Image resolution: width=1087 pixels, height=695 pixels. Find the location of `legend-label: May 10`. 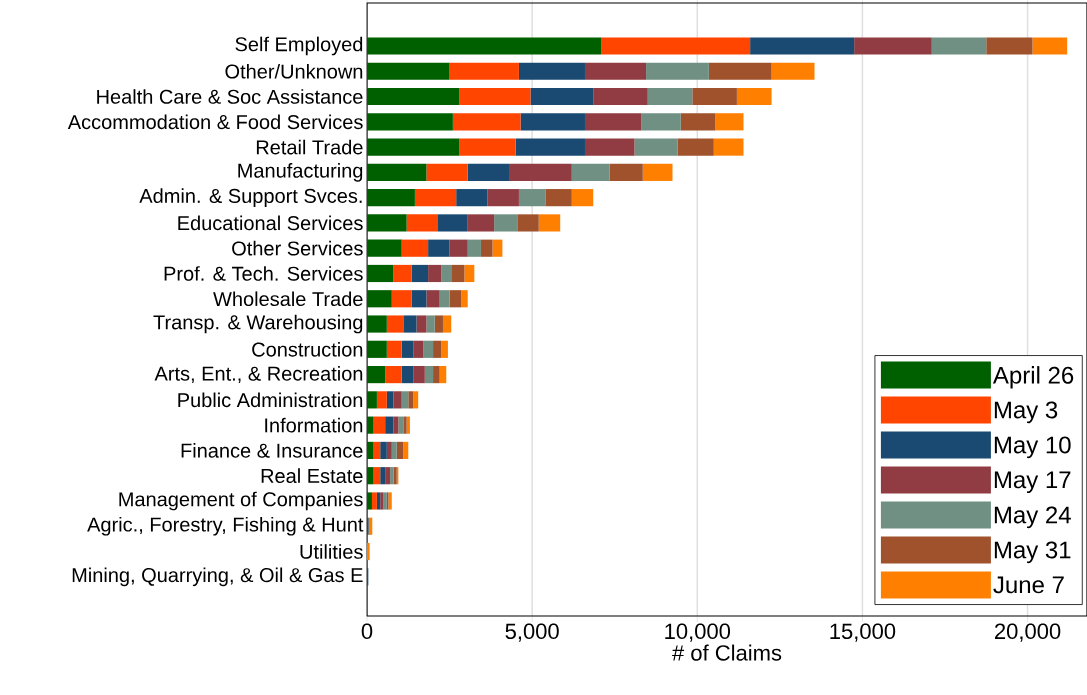

legend-label: May 10 is located at coordinates (1032, 447).